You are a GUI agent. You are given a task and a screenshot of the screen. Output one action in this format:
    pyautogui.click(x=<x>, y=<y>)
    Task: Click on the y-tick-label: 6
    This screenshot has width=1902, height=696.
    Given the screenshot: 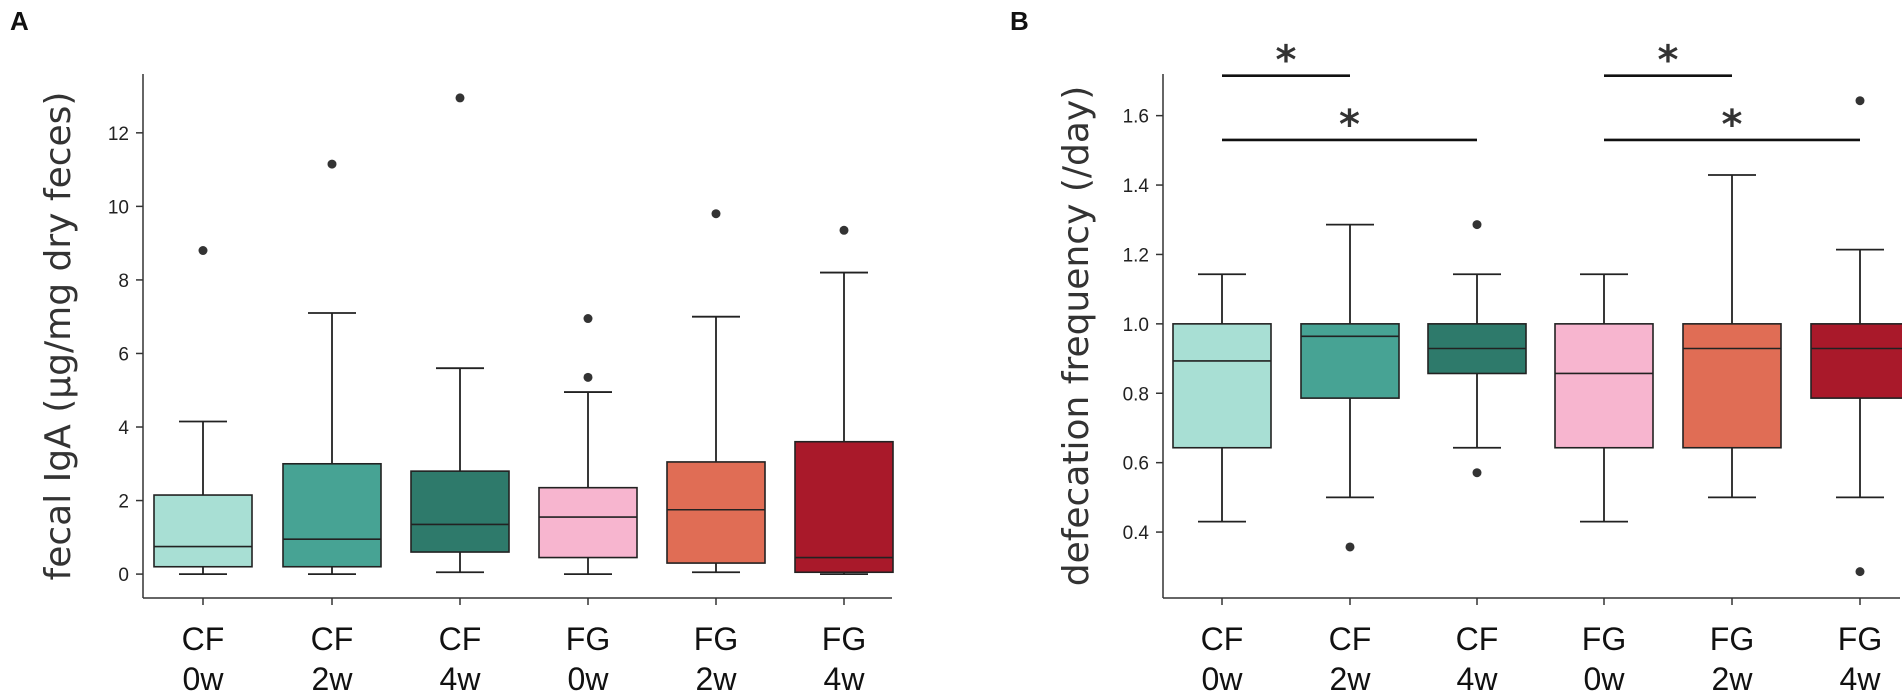 What is the action you would take?
    pyautogui.click(x=123, y=354)
    